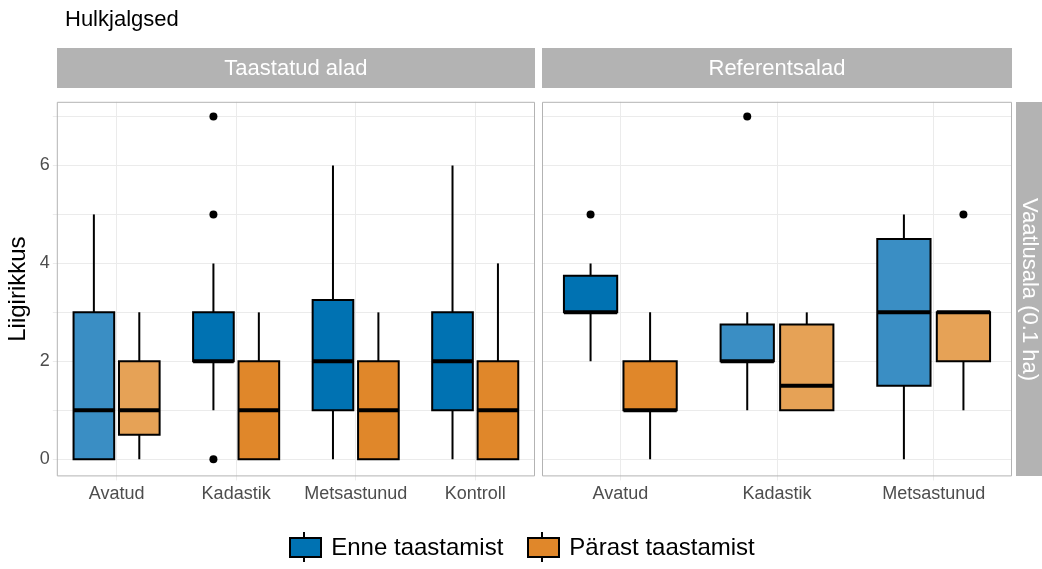  Describe the element at coordinates (44, 262) in the screenshot. I see `y-tick-label: 4` at that location.